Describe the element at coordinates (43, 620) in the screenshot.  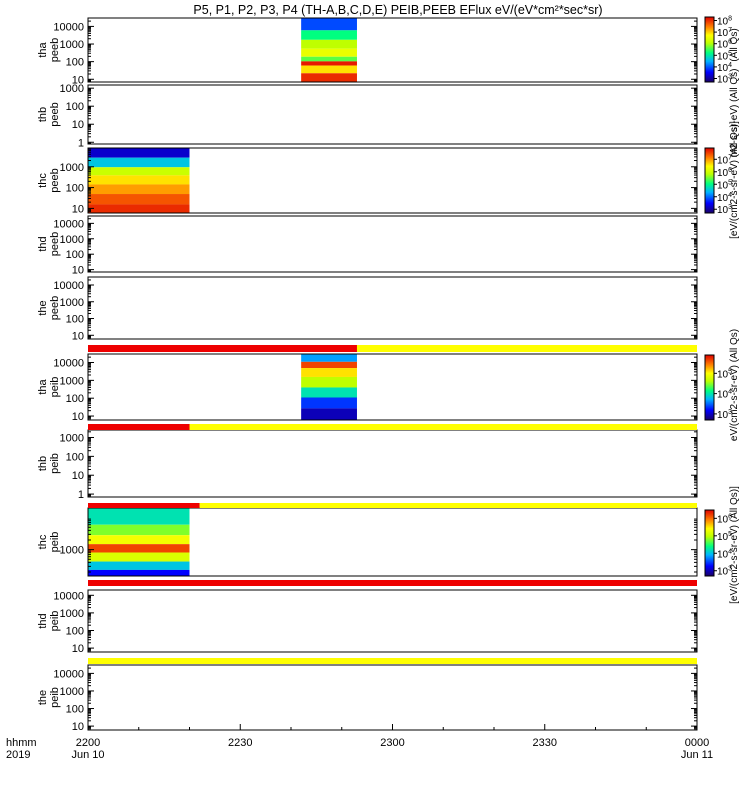
I see `panel-probe-label: thd` at that location.